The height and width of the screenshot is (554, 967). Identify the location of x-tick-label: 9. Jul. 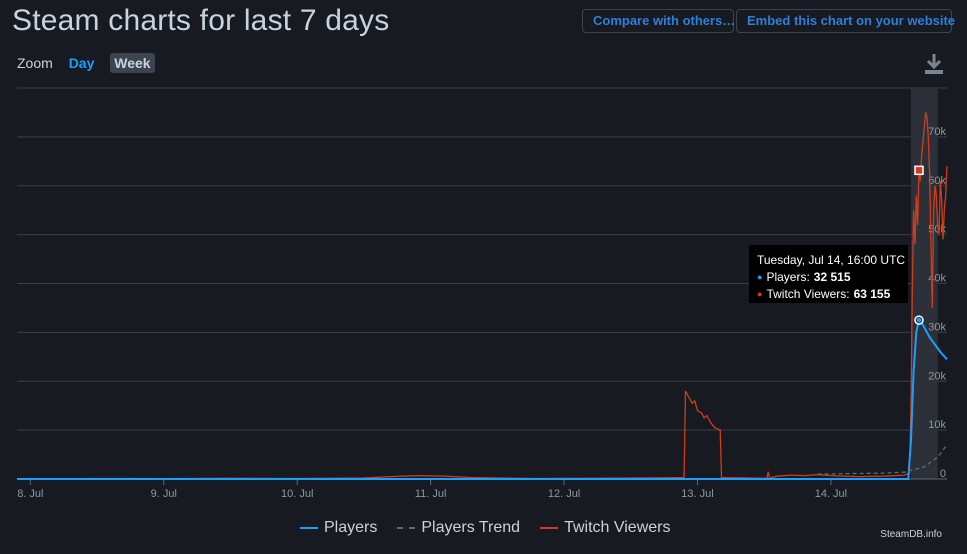
(164, 494).